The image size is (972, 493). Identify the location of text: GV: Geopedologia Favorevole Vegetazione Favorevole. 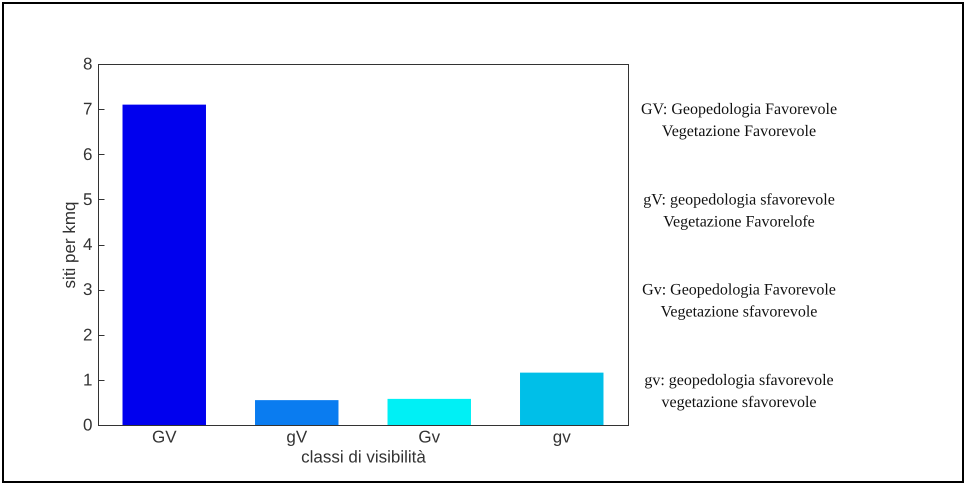
(739, 120).